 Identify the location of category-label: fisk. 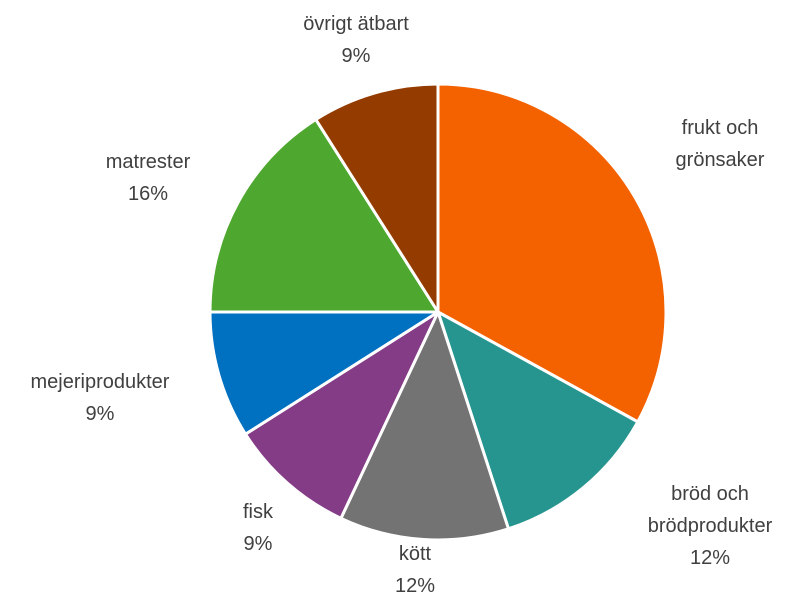
(258, 512).